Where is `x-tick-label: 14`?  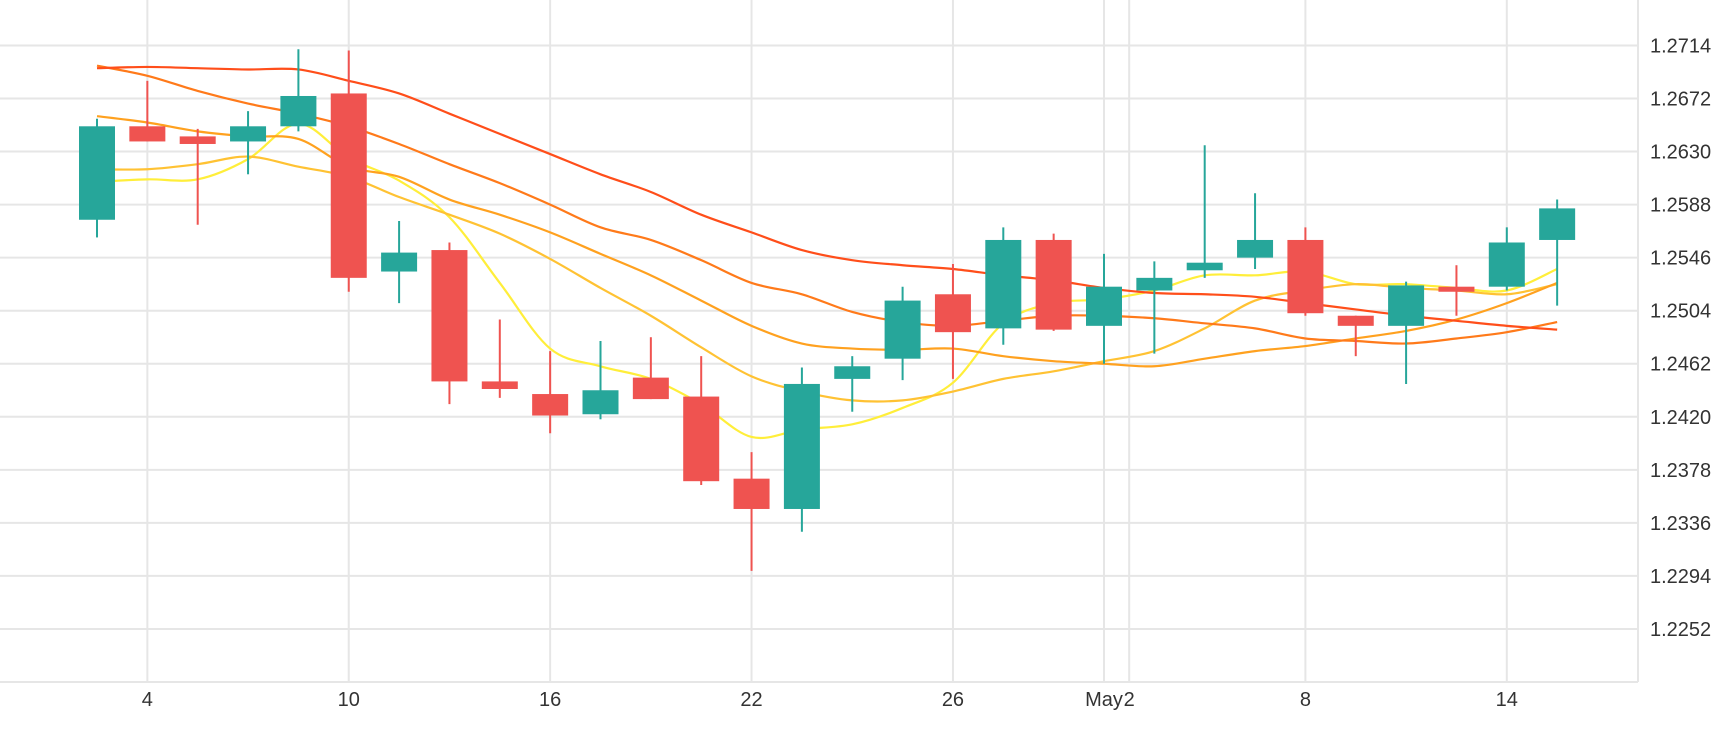
x-tick-label: 14 is located at coordinates (1507, 700).